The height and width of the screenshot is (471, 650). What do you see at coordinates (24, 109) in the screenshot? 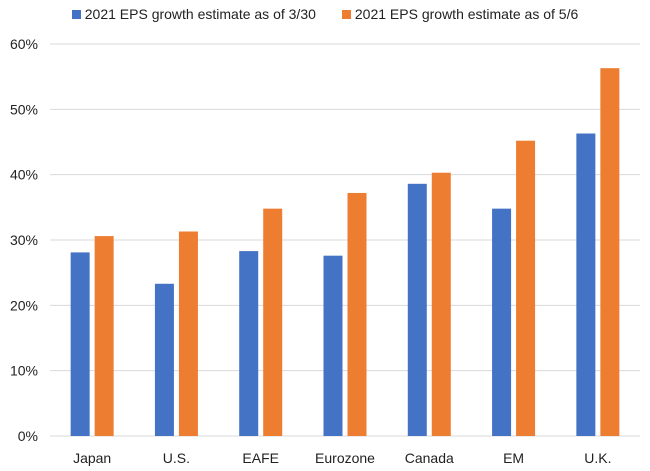
I see `y-tick-label: 50%` at bounding box center [24, 109].